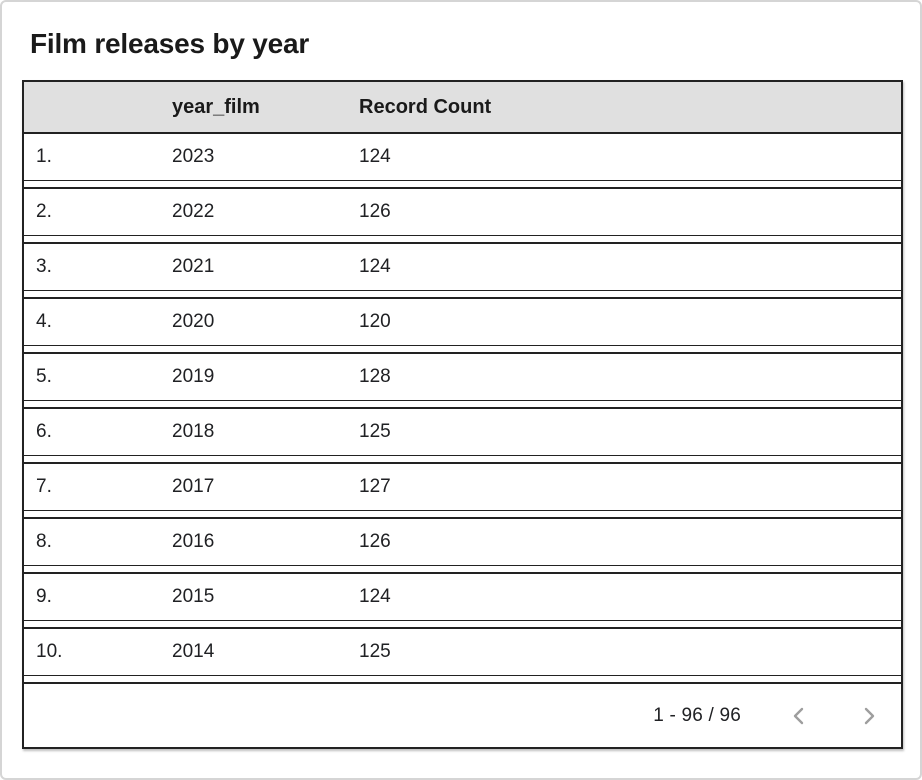 Image resolution: width=922 pixels, height=780 pixels. I want to click on pagination-prev-button, so click(799, 716).